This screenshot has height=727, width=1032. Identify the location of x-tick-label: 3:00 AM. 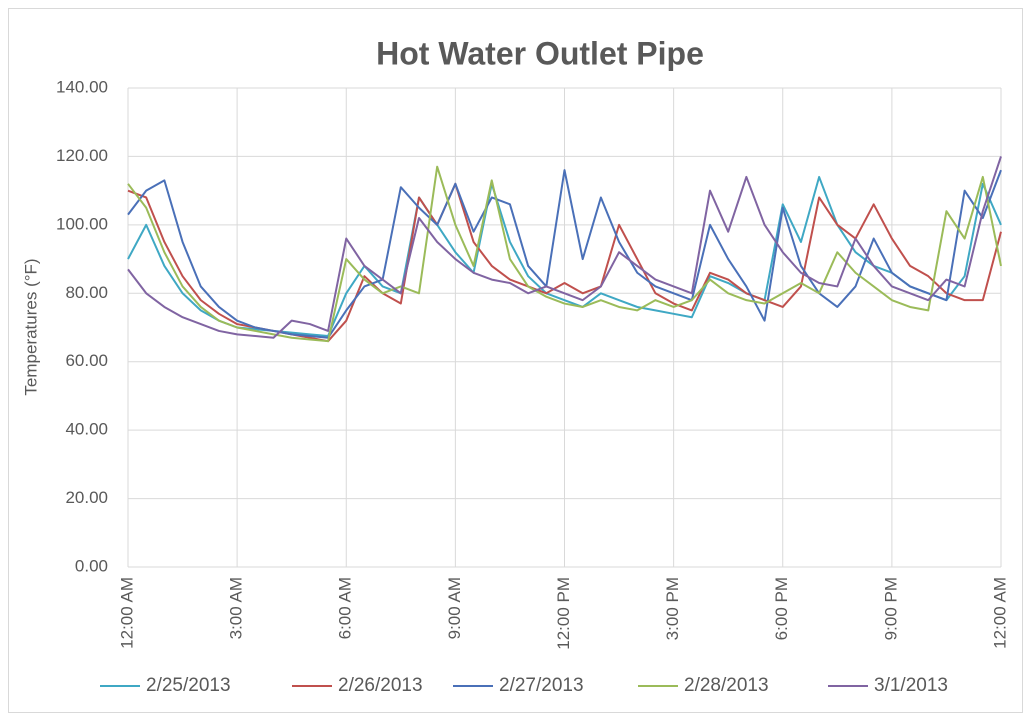
(236, 608).